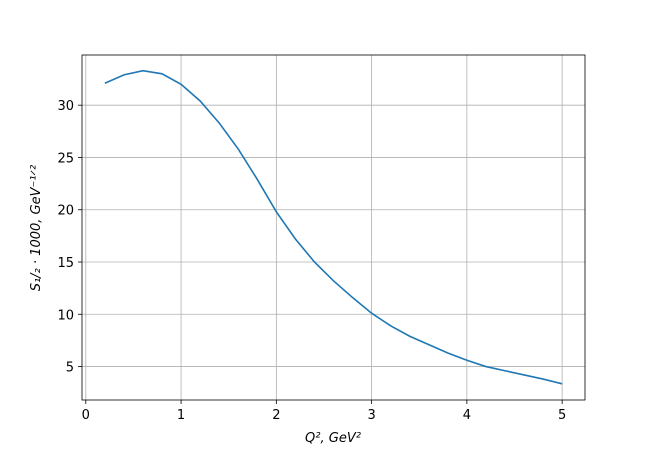 Image resolution: width=650 pixels, height=454 pixels. I want to click on x-tick-label: 2, so click(276, 415).